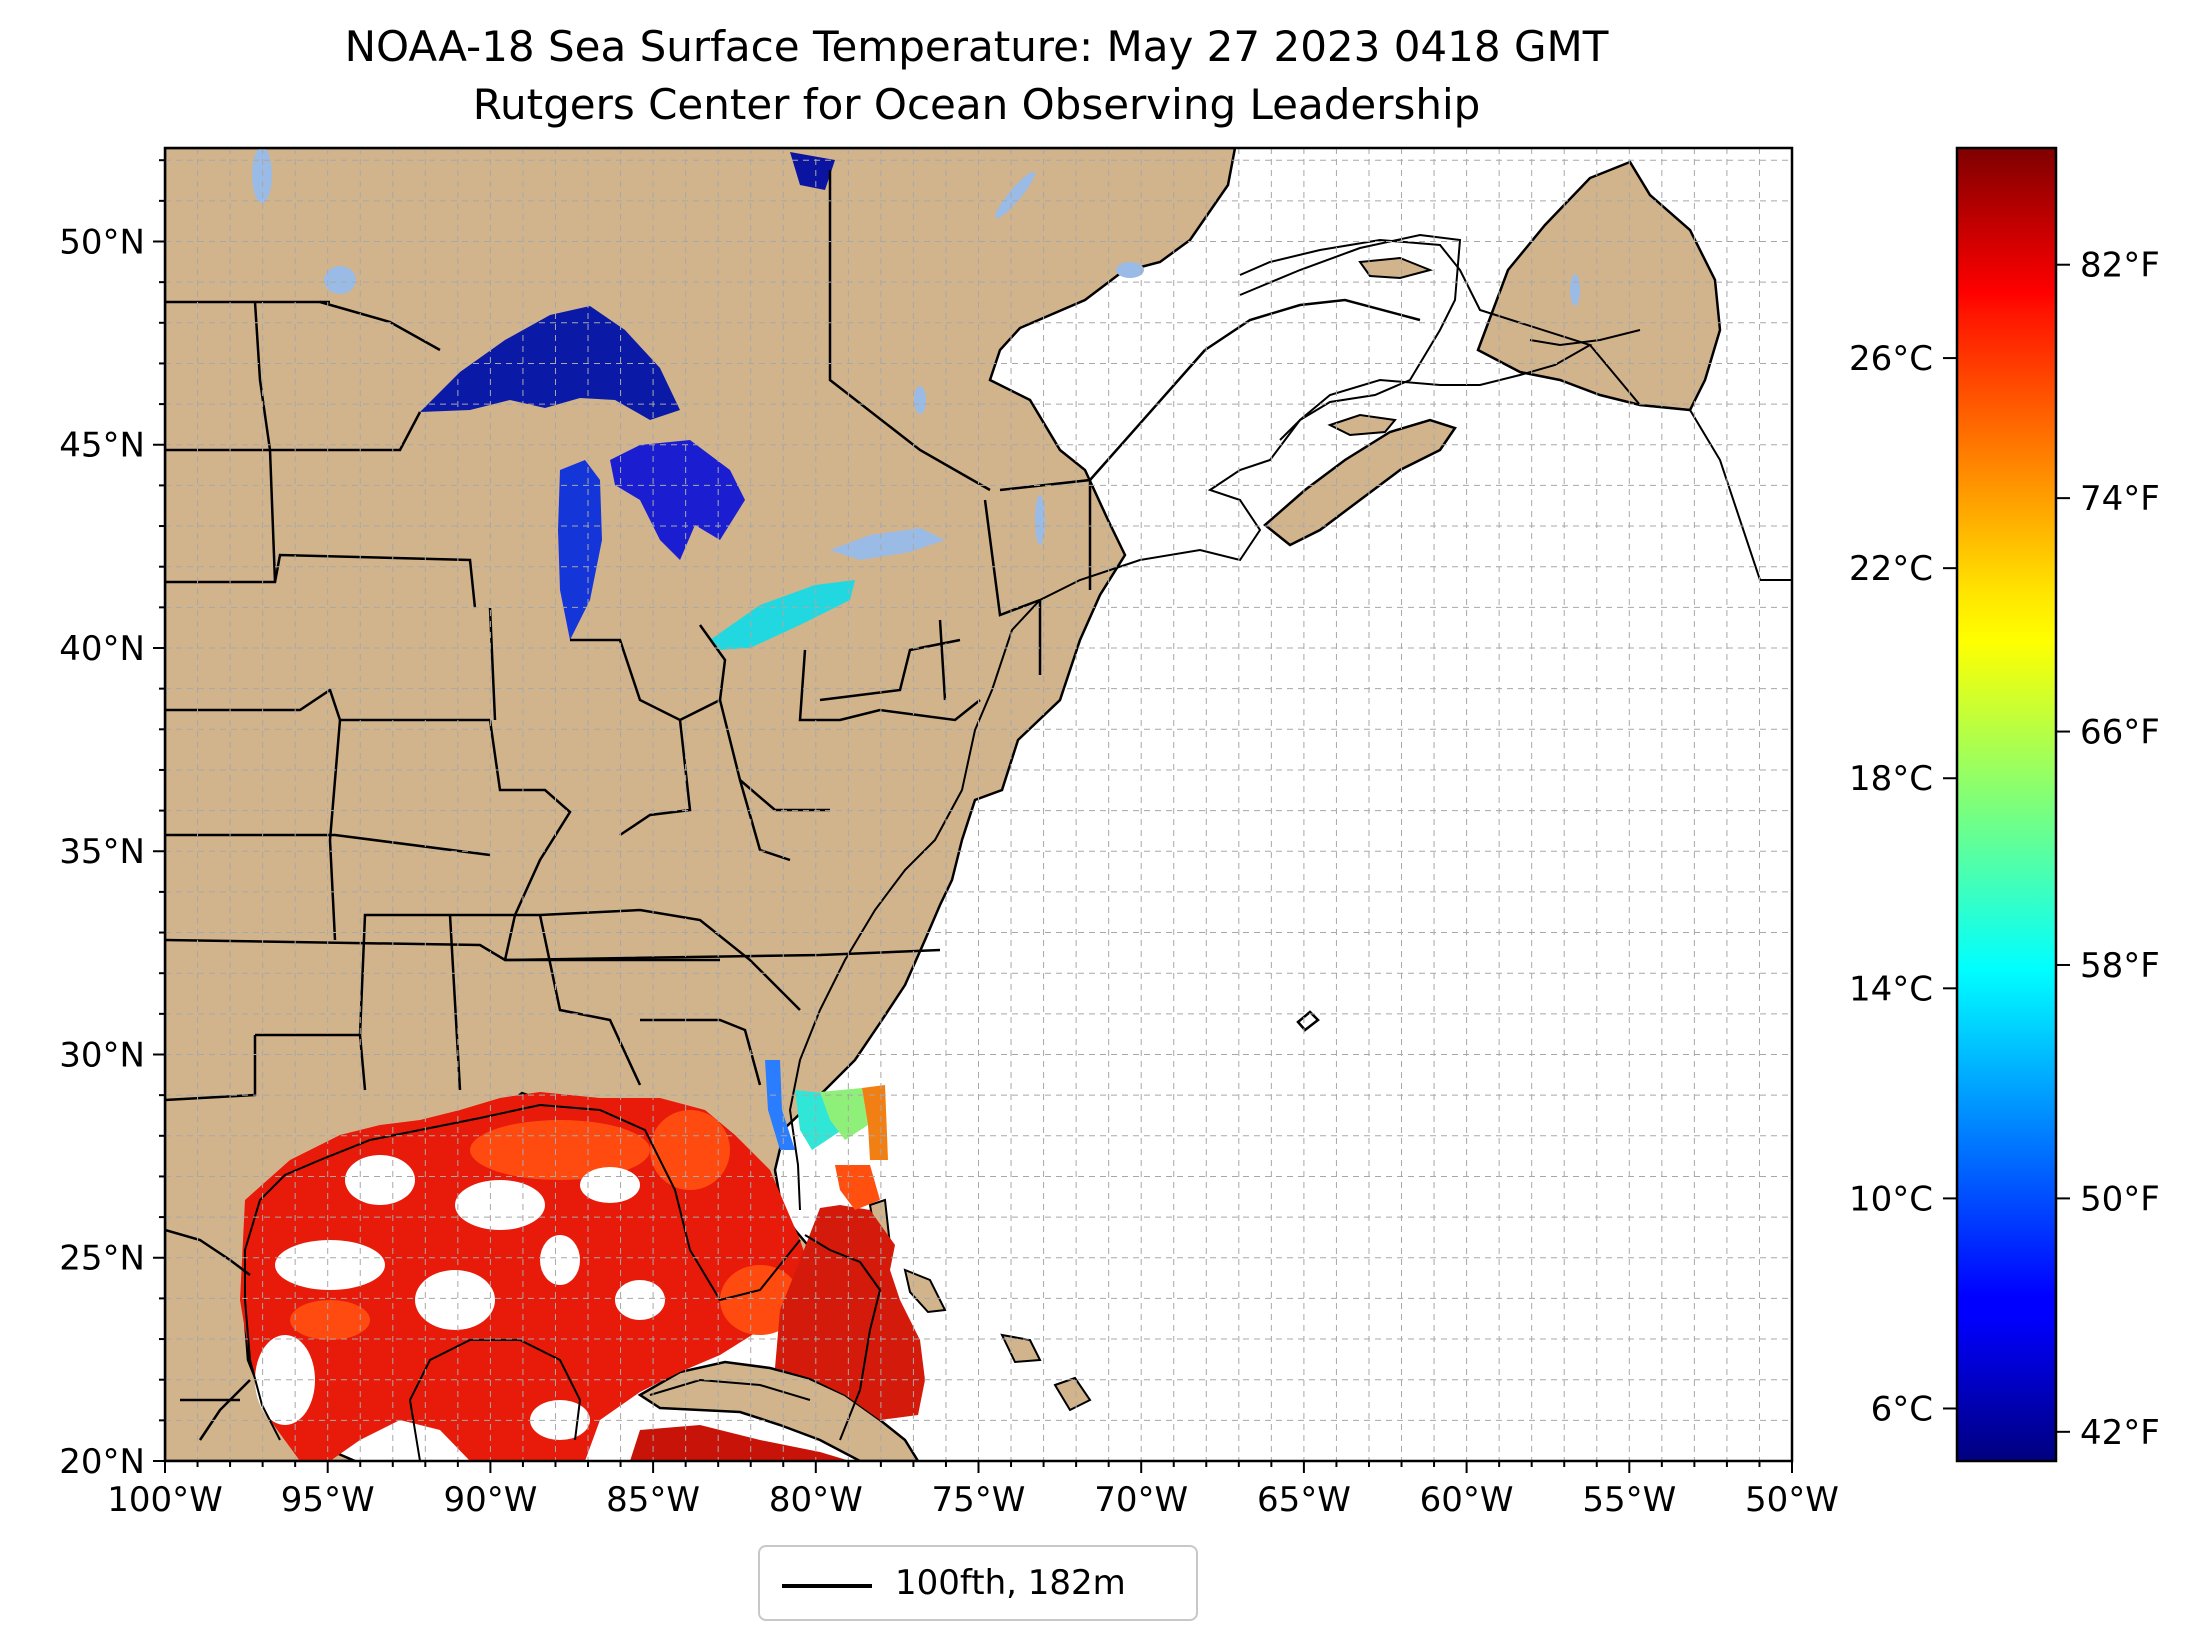  What do you see at coordinates (816, 1500) in the screenshot?
I see `lon-tick-label: 80°W` at bounding box center [816, 1500].